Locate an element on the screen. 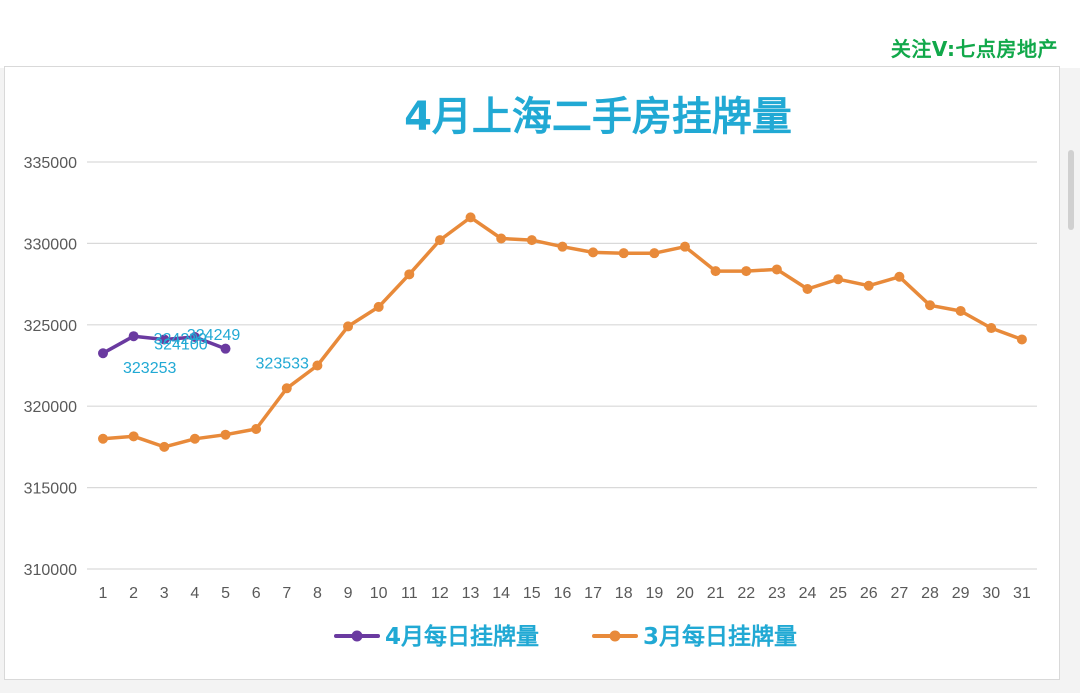 Image resolution: width=1080 pixels, height=693 pixels. x-tick-label: 30 is located at coordinates (991, 593).